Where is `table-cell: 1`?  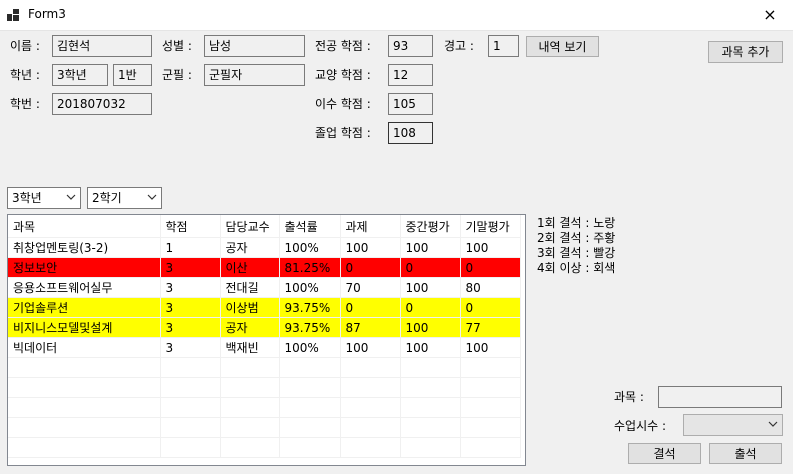
table-cell: 1 is located at coordinates (190, 247).